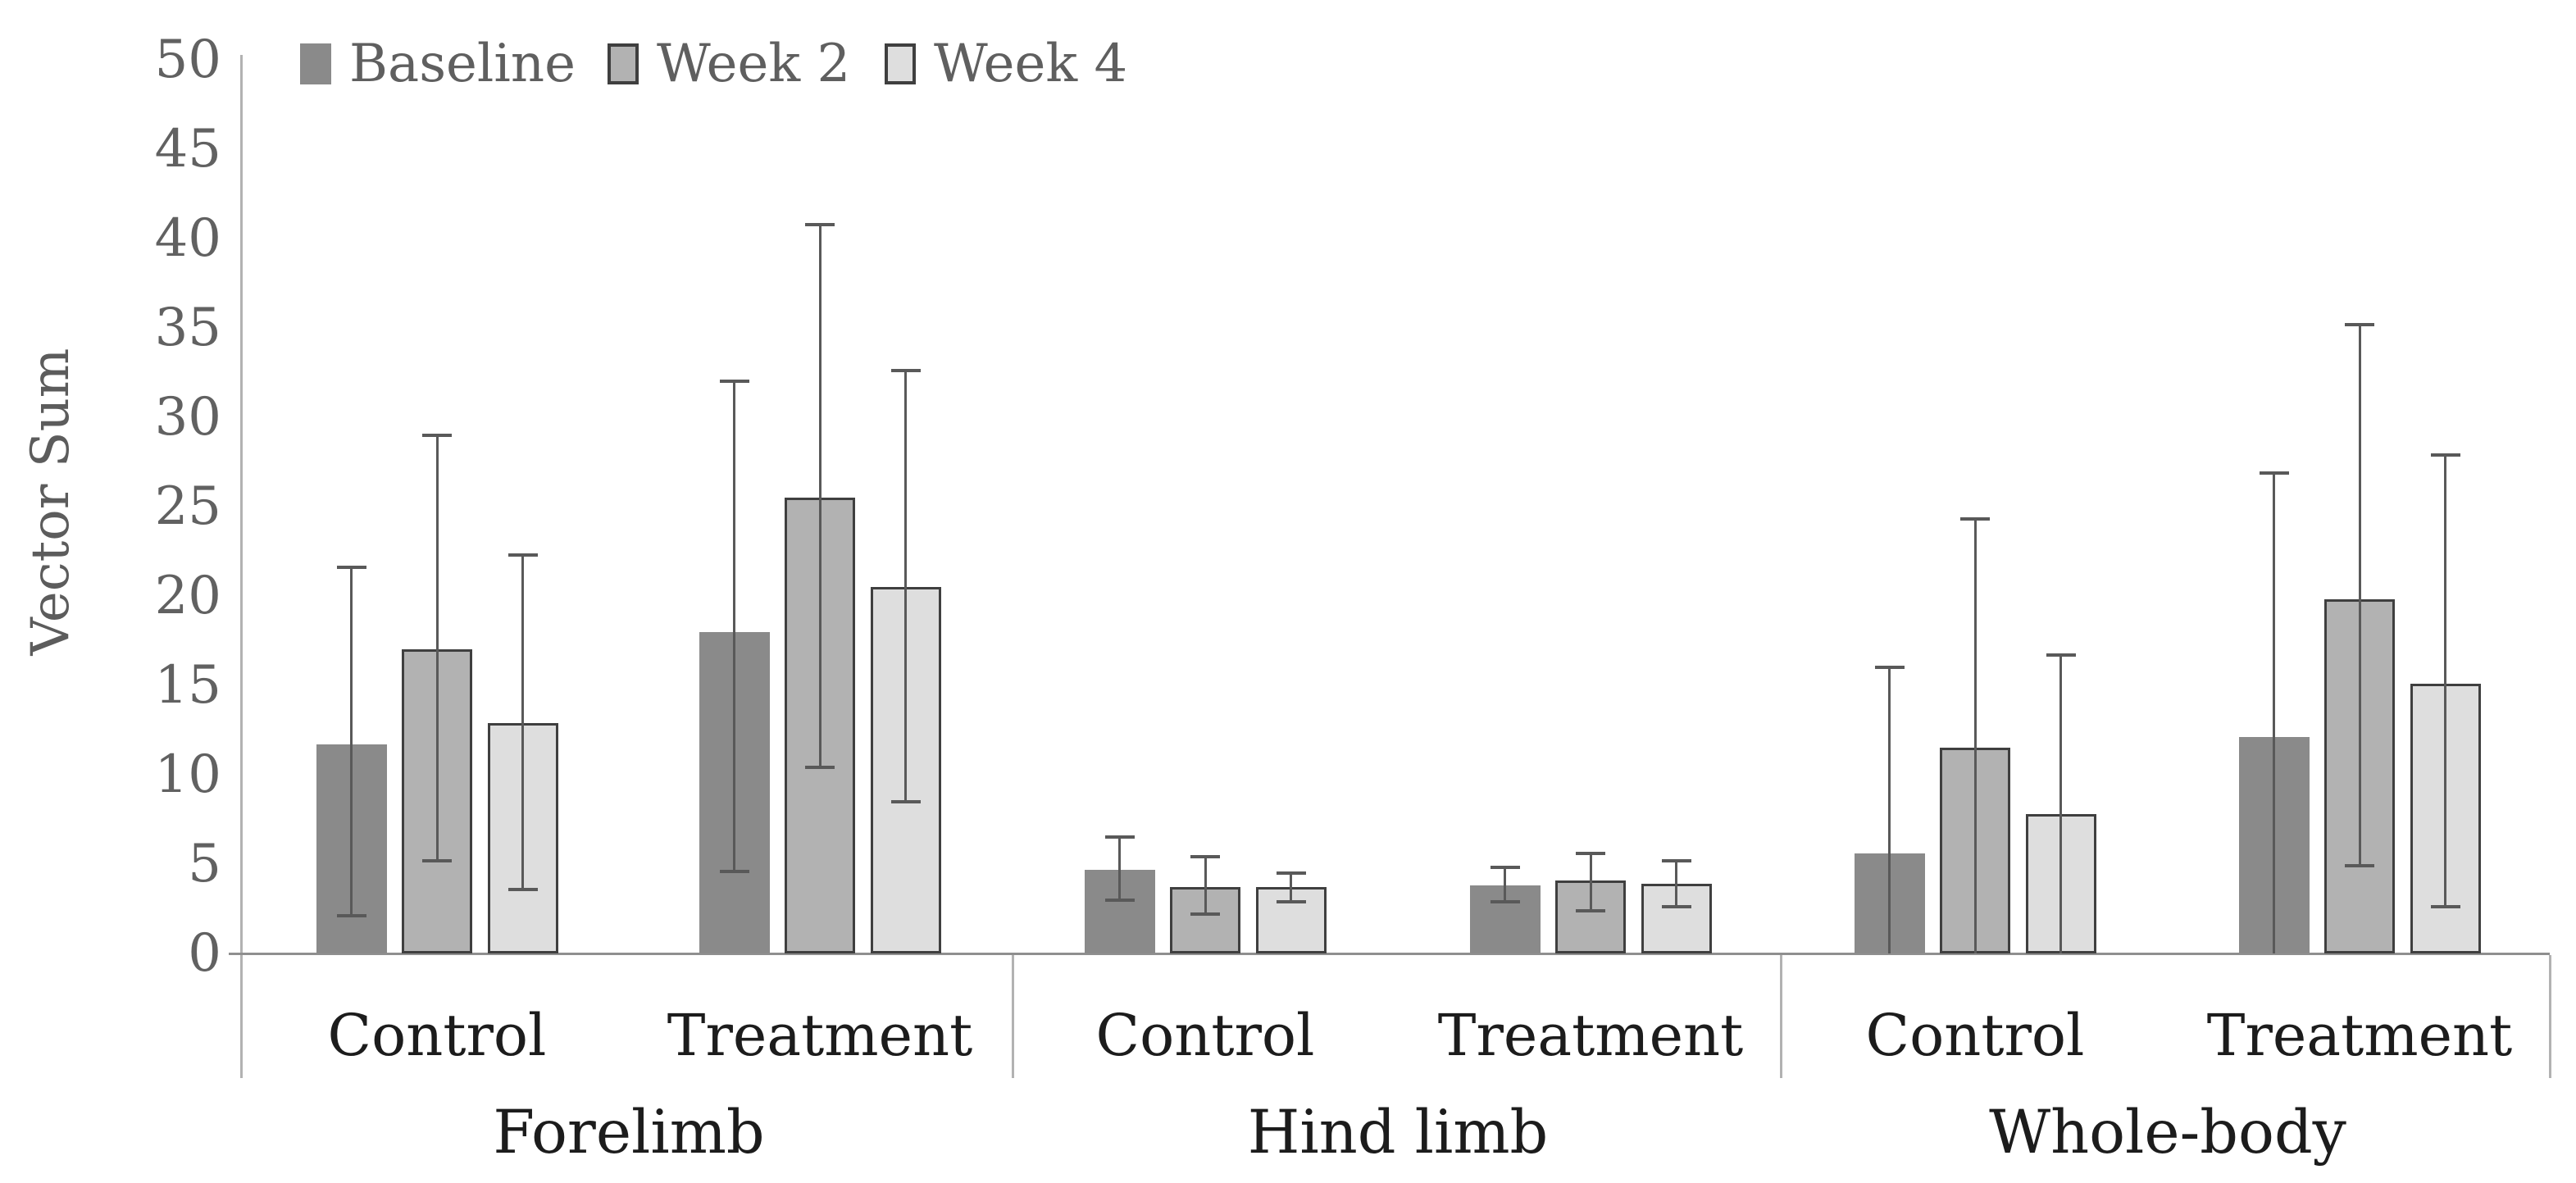 The image size is (2576, 1183). I want to click on y-tick-label: 20, so click(188, 596).